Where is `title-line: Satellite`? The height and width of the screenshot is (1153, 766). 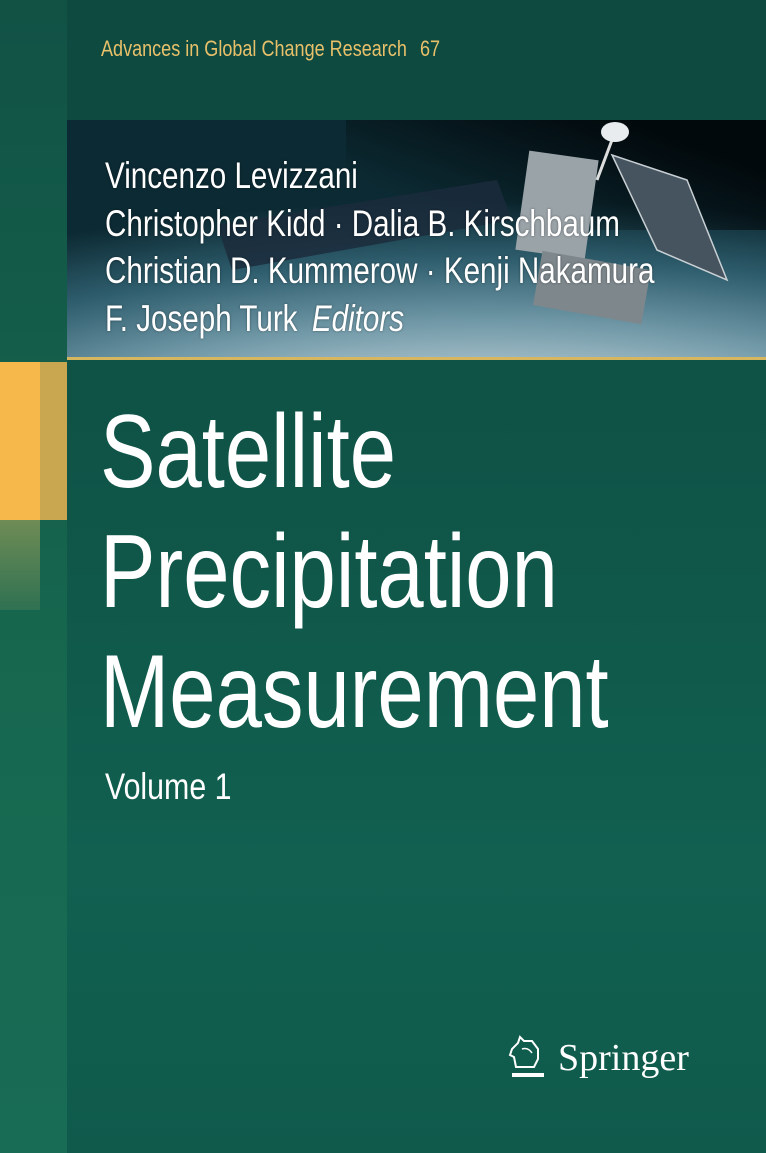
title-line: Satellite is located at coordinates (248, 452).